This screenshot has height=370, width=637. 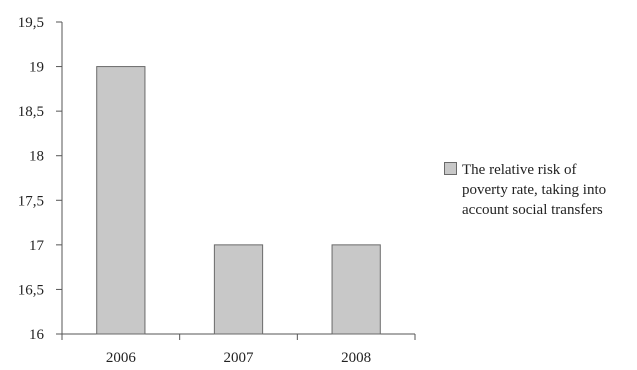 I want to click on x-axis: 2006 2007 2008, so click(x=238, y=349).